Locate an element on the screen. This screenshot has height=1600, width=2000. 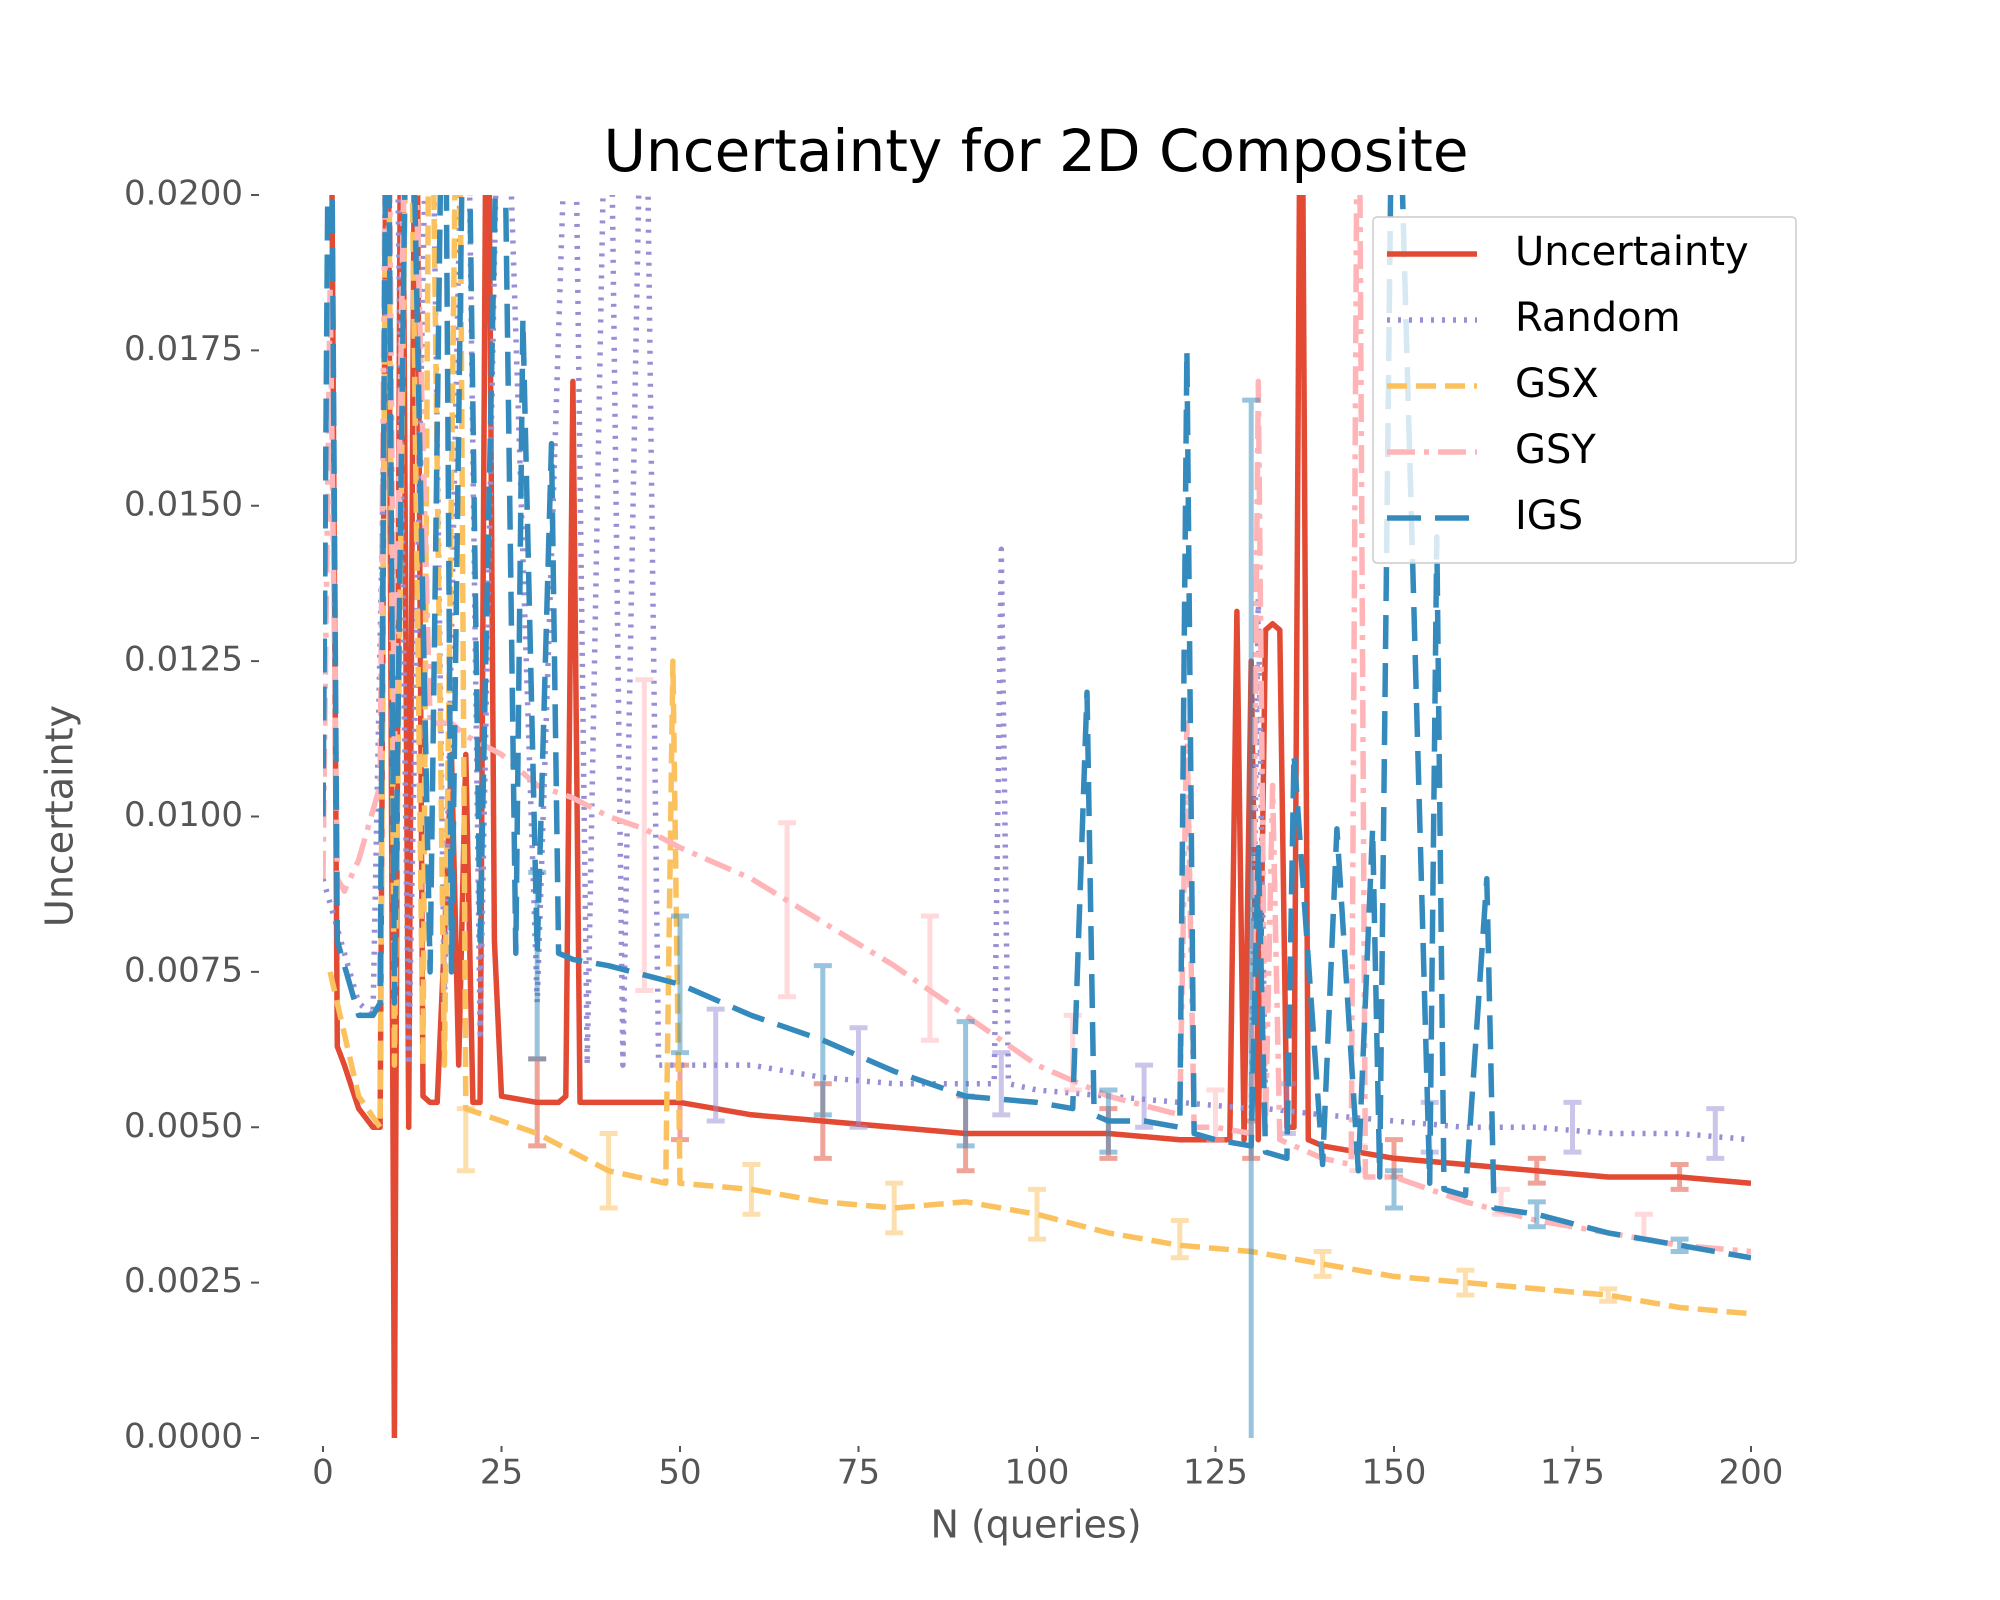
y-tick-label: 0.0050 is located at coordinates (183, 1126).